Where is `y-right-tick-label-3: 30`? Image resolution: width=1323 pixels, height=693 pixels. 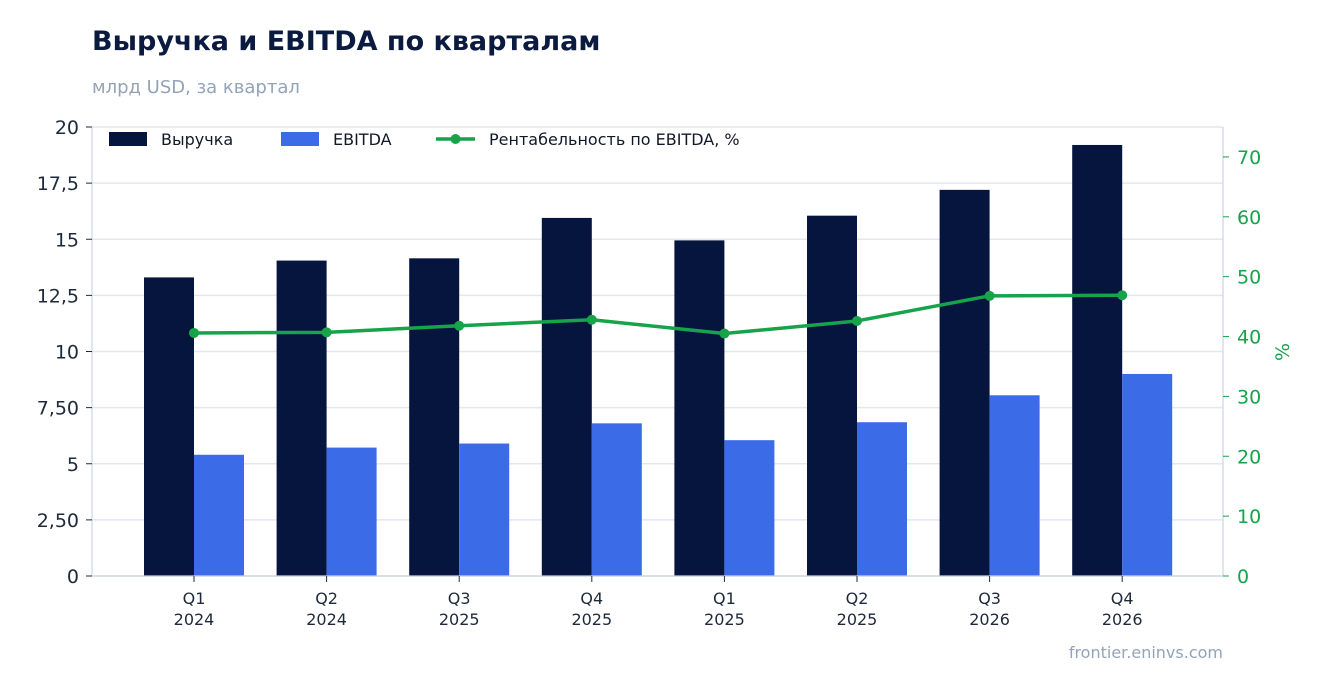 y-right-tick-label-3: 30 is located at coordinates (1249, 397).